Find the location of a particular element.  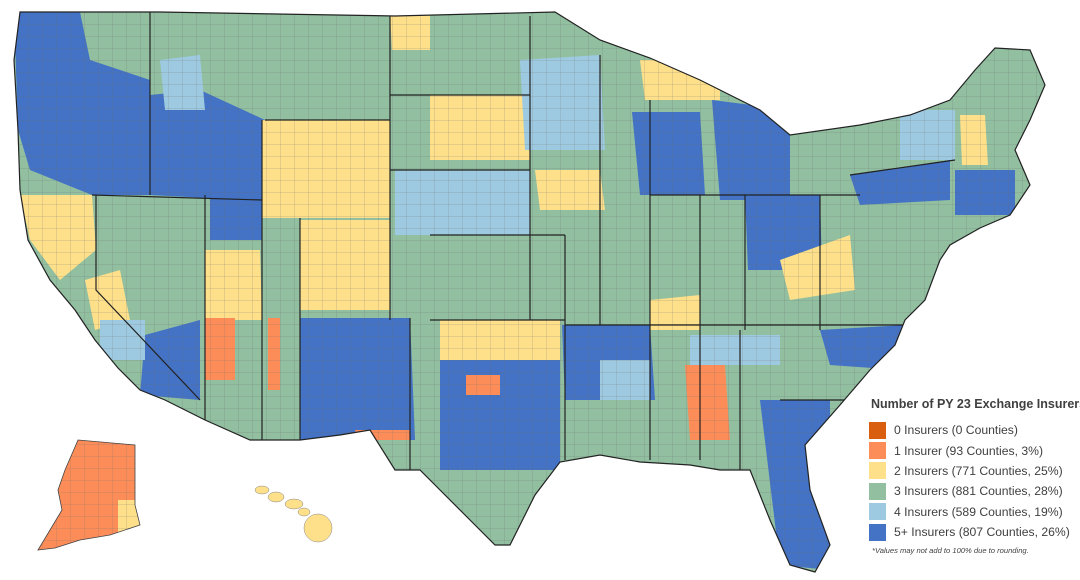

legend-label: 4 Insurers (589 Counties, 19%) is located at coordinates (978, 511).